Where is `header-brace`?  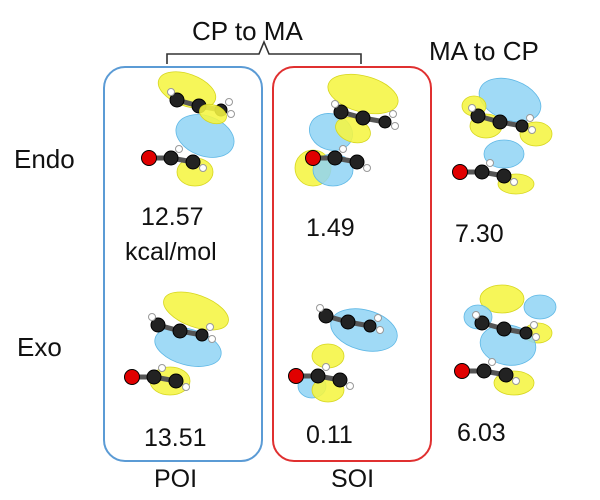
header-brace is located at coordinates (264, 52).